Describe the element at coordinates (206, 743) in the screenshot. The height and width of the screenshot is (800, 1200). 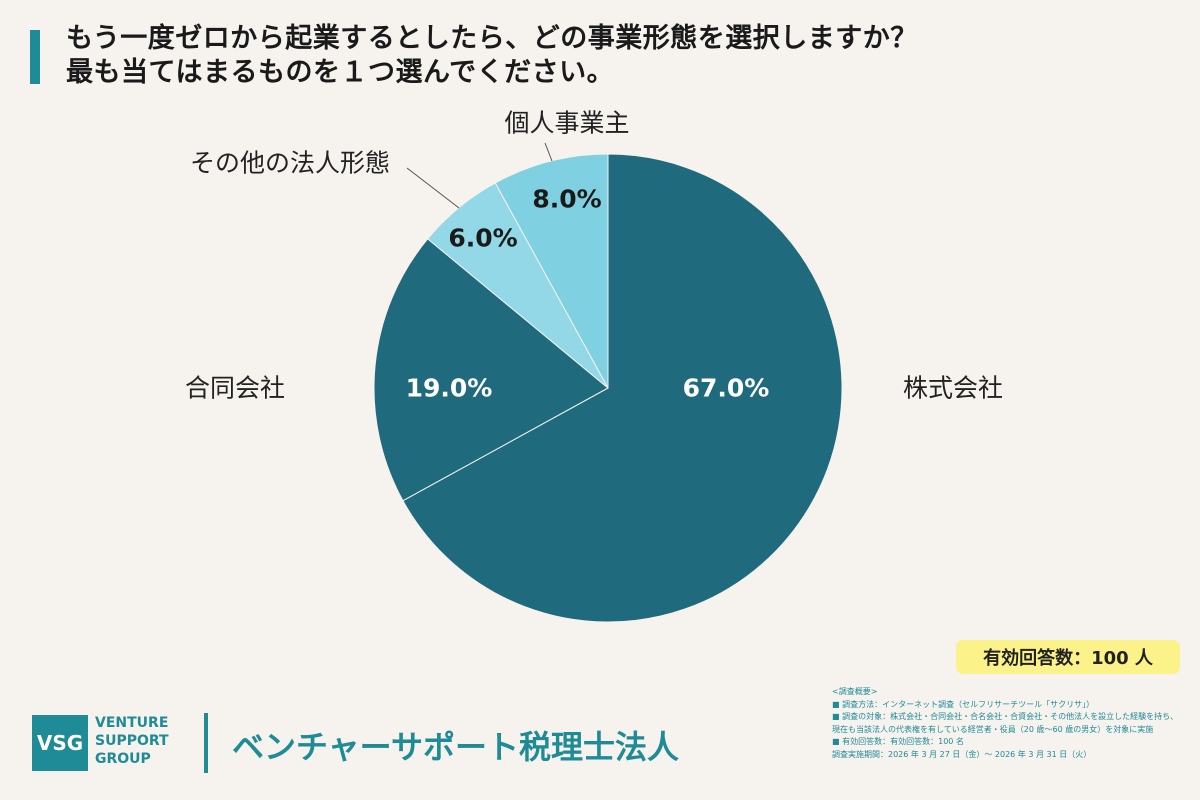
I see `logo-divider` at that location.